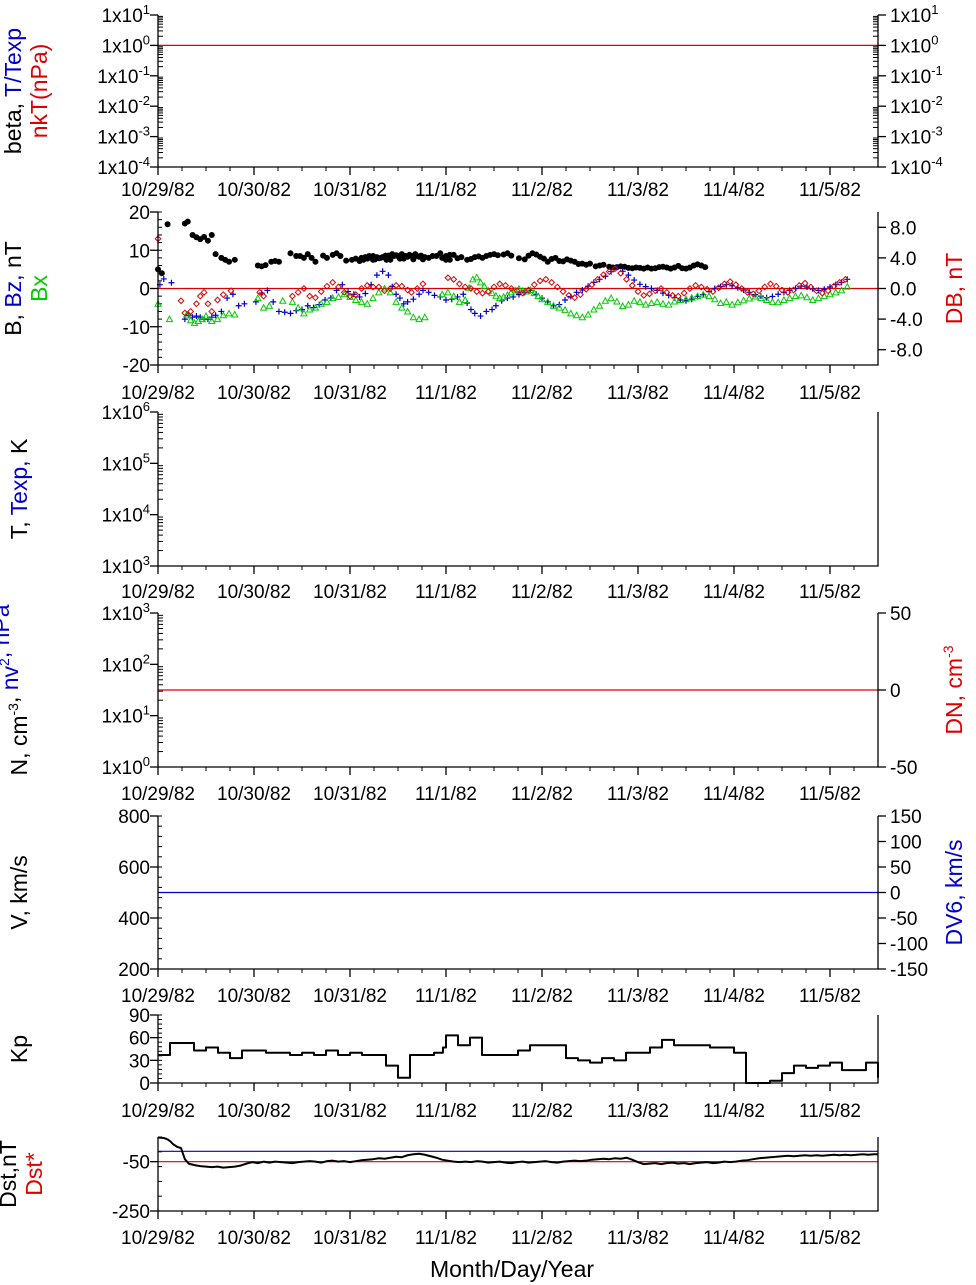 This screenshot has width=976, height=1285. Describe the element at coordinates (446, 1238) in the screenshot. I see `dst-x-tick-label: 11/1/82` at that location.